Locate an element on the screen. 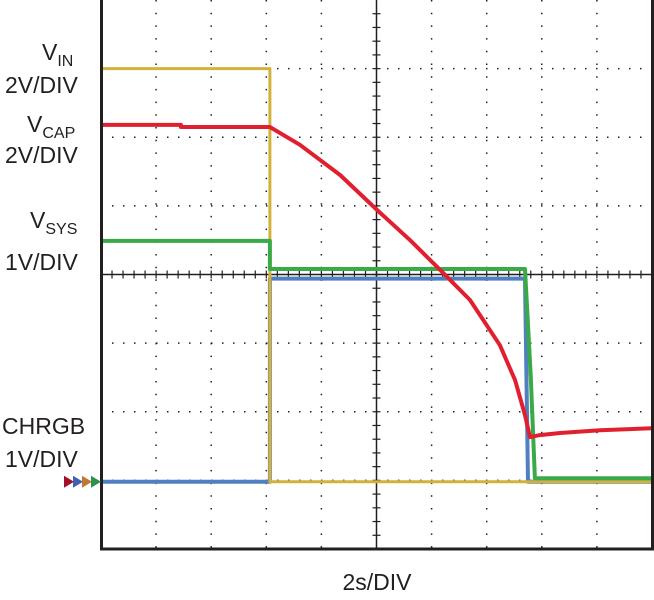 The image size is (654, 600). vin-scale: 2V/DIV is located at coordinates (42, 85).